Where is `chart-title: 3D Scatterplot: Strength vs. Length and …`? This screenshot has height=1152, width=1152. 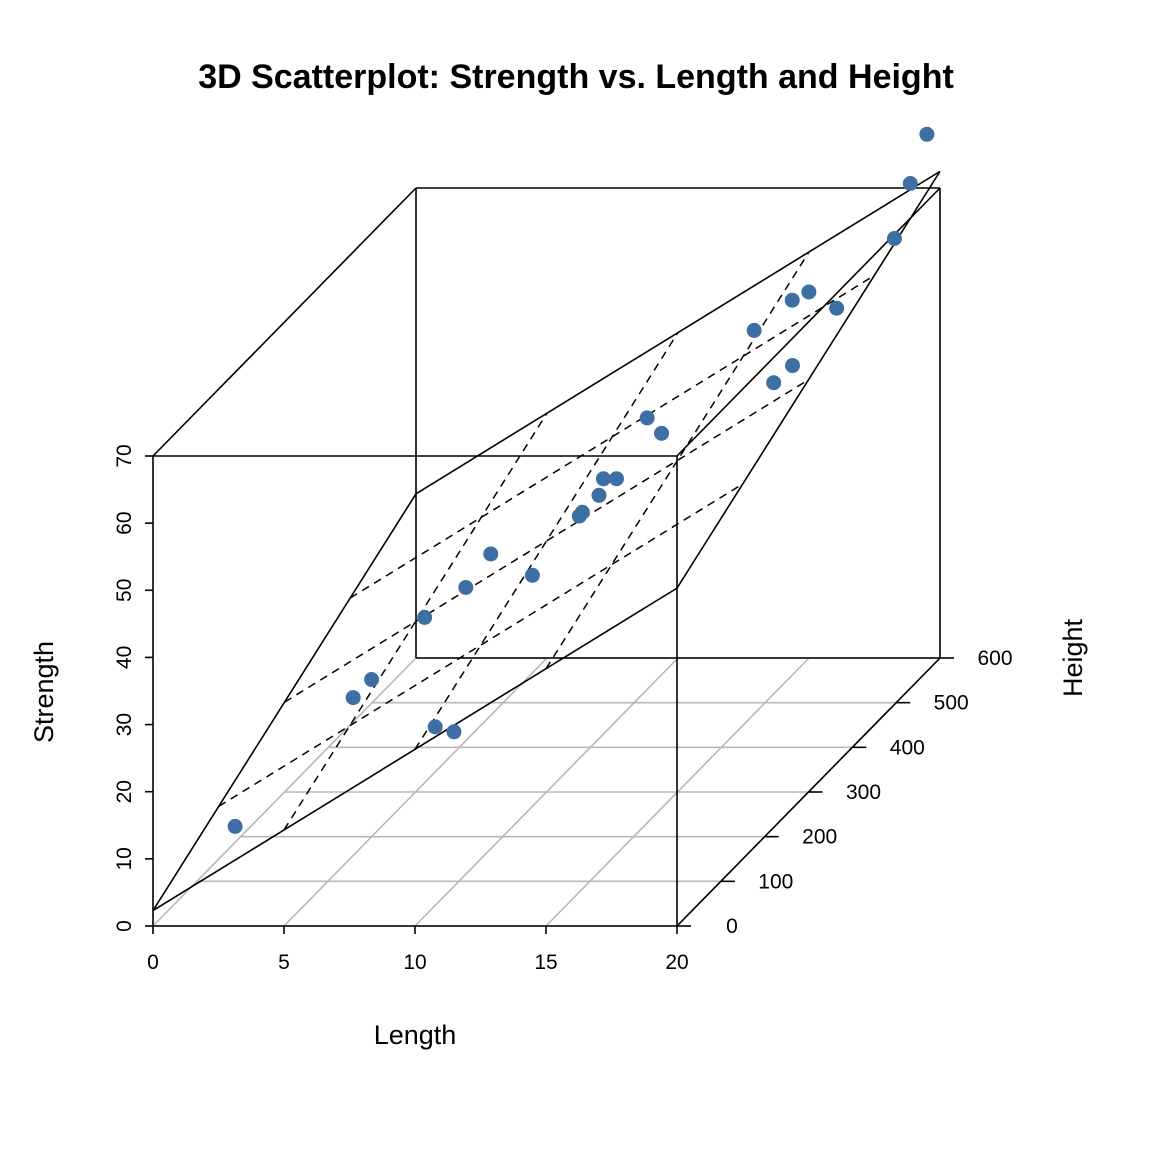 chart-title: 3D Scatterplot: Strength vs. Length and … is located at coordinates (576, 77).